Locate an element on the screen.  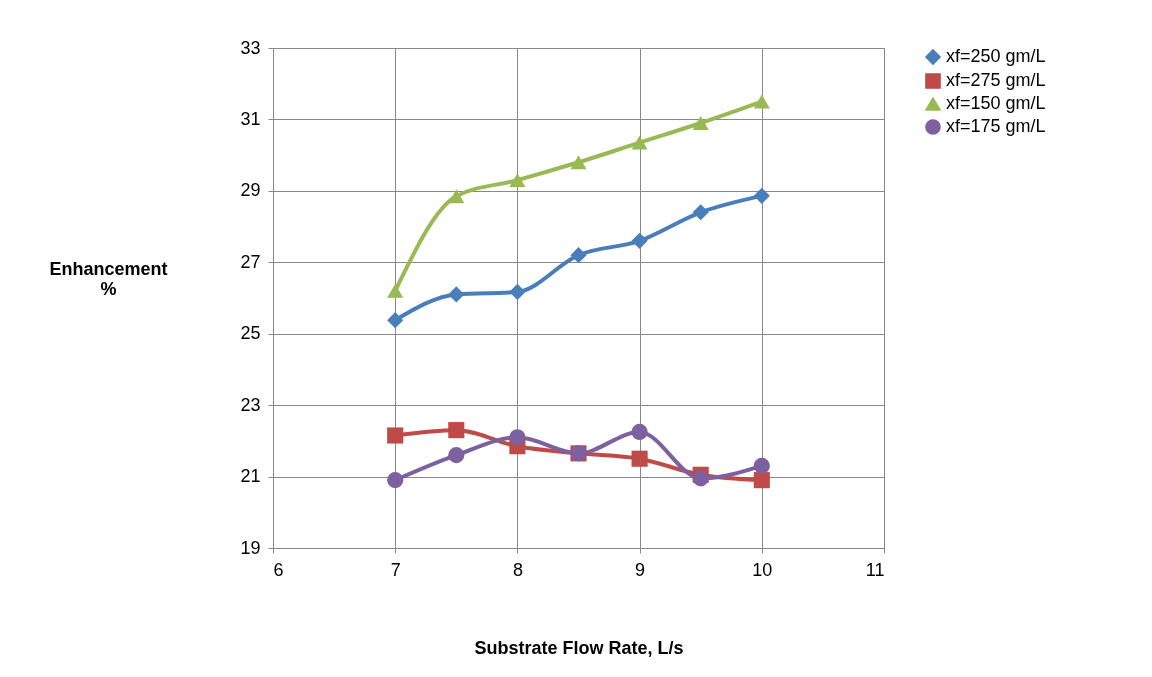
x-axis-title: Substrate Flow Rate, L/s is located at coordinates (579, 647).